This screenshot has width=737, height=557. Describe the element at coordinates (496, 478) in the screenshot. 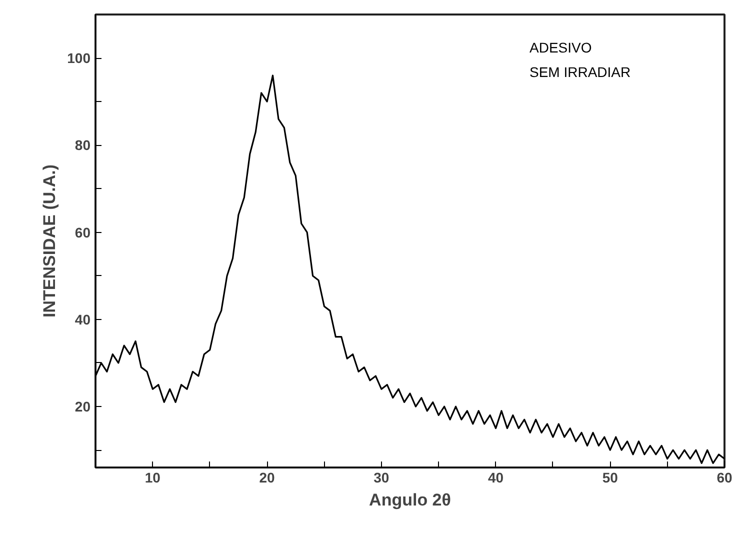

I see `x-tick-label: 40` at that location.